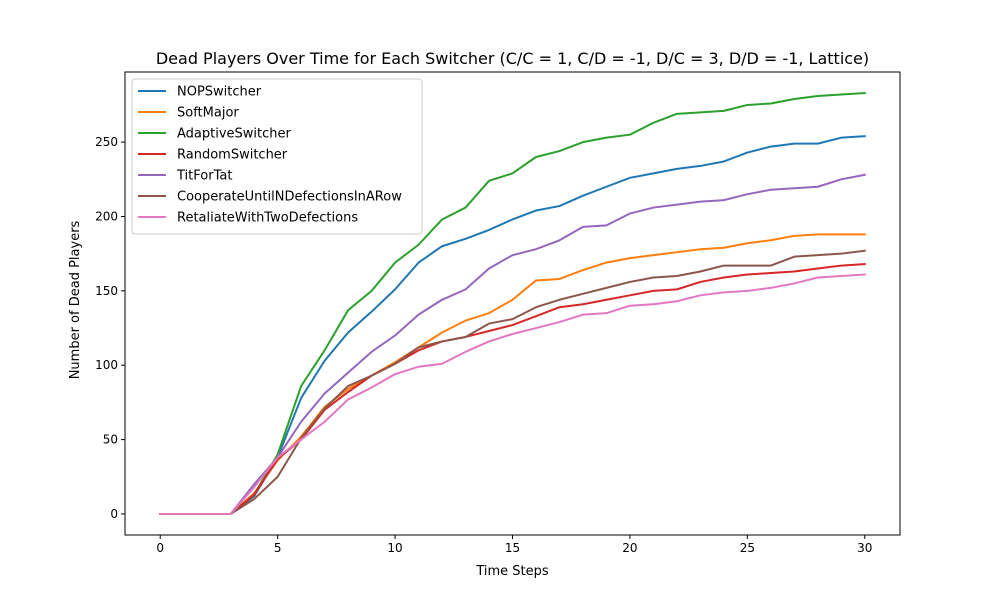 This screenshot has height=604, width=1000. Describe the element at coordinates (204, 176) in the screenshot. I see `legend-label-4: TitForTat` at that location.